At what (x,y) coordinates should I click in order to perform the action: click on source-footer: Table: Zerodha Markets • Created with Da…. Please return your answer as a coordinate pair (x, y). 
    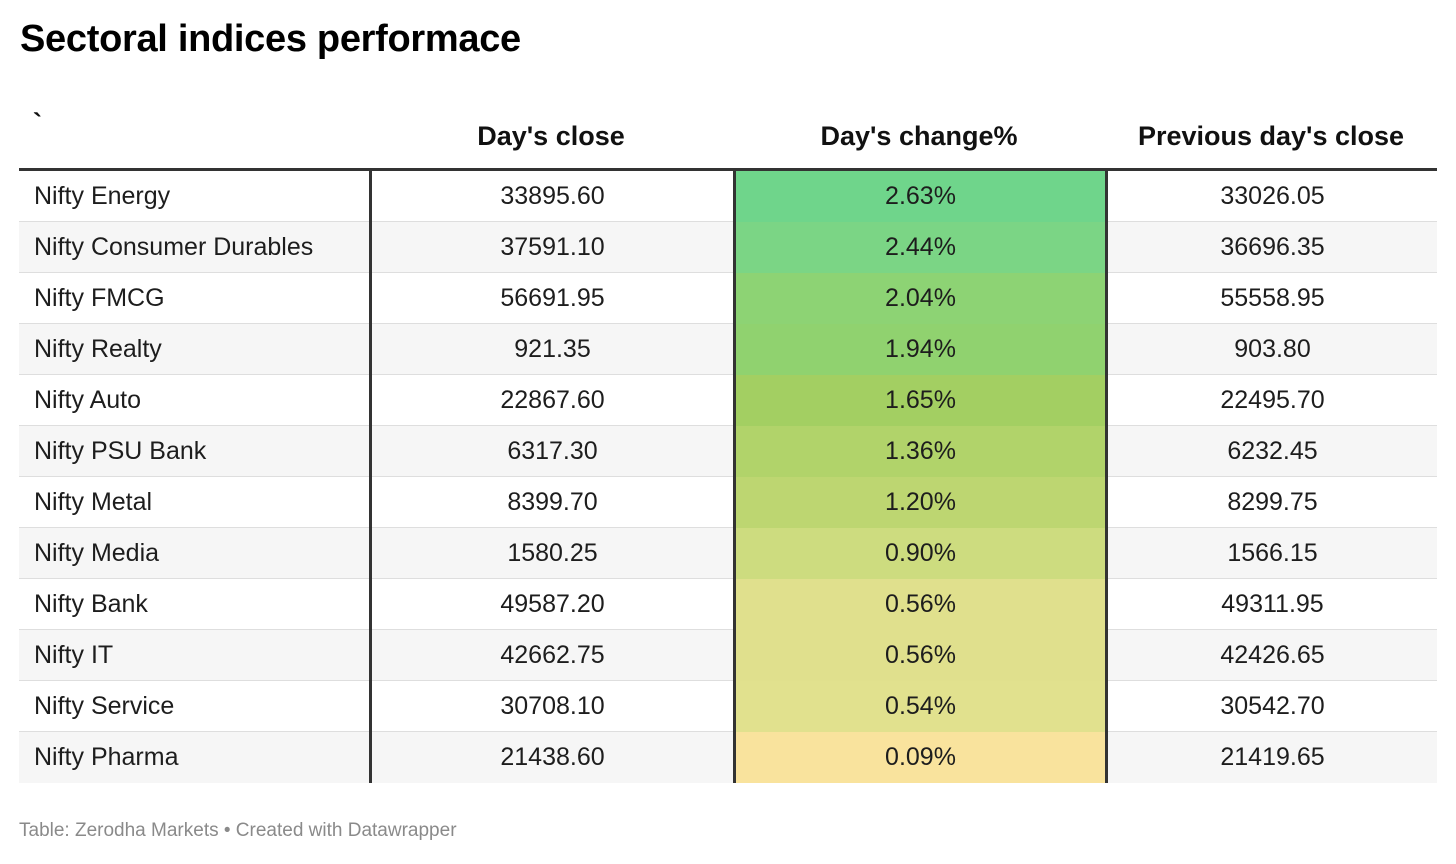
    Looking at the image, I should click on (238, 830).